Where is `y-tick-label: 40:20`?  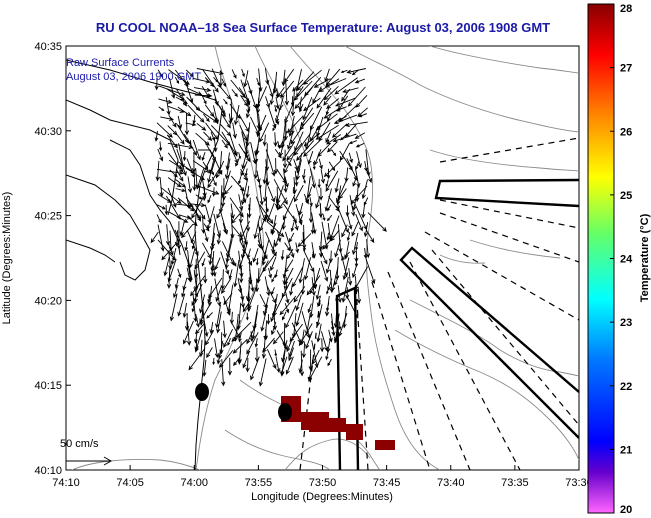 y-tick-label: 40:20 is located at coordinates (48, 301).